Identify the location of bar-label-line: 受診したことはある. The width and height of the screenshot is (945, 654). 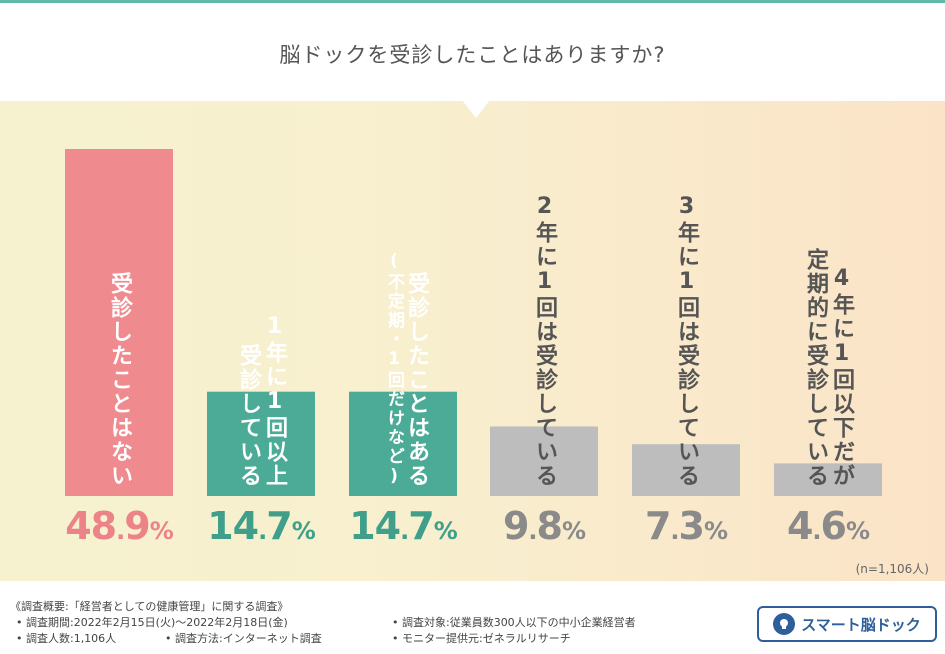
(416, 380).